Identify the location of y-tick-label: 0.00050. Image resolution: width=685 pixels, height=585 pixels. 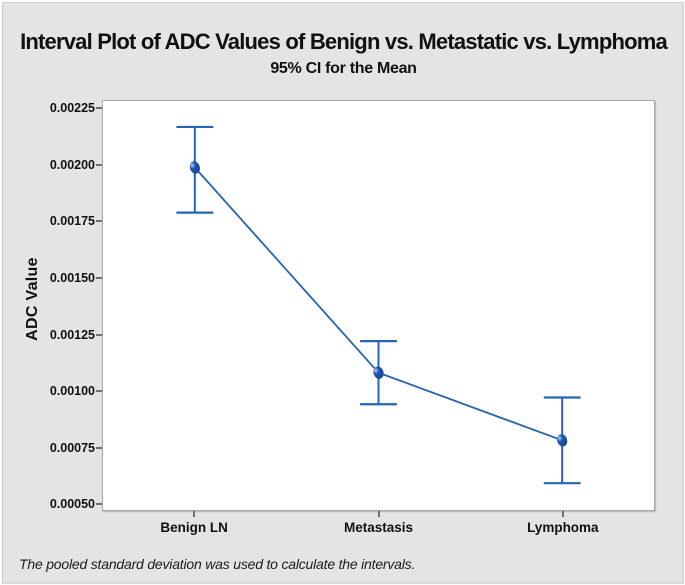
(72, 504).